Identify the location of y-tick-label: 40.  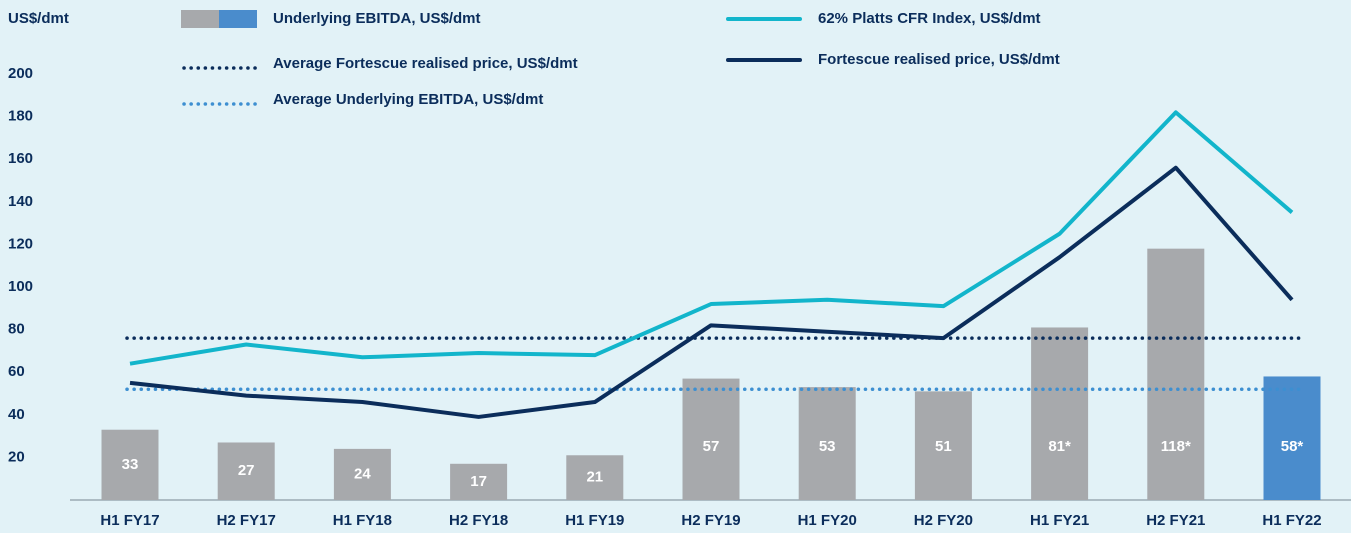
(16, 414).